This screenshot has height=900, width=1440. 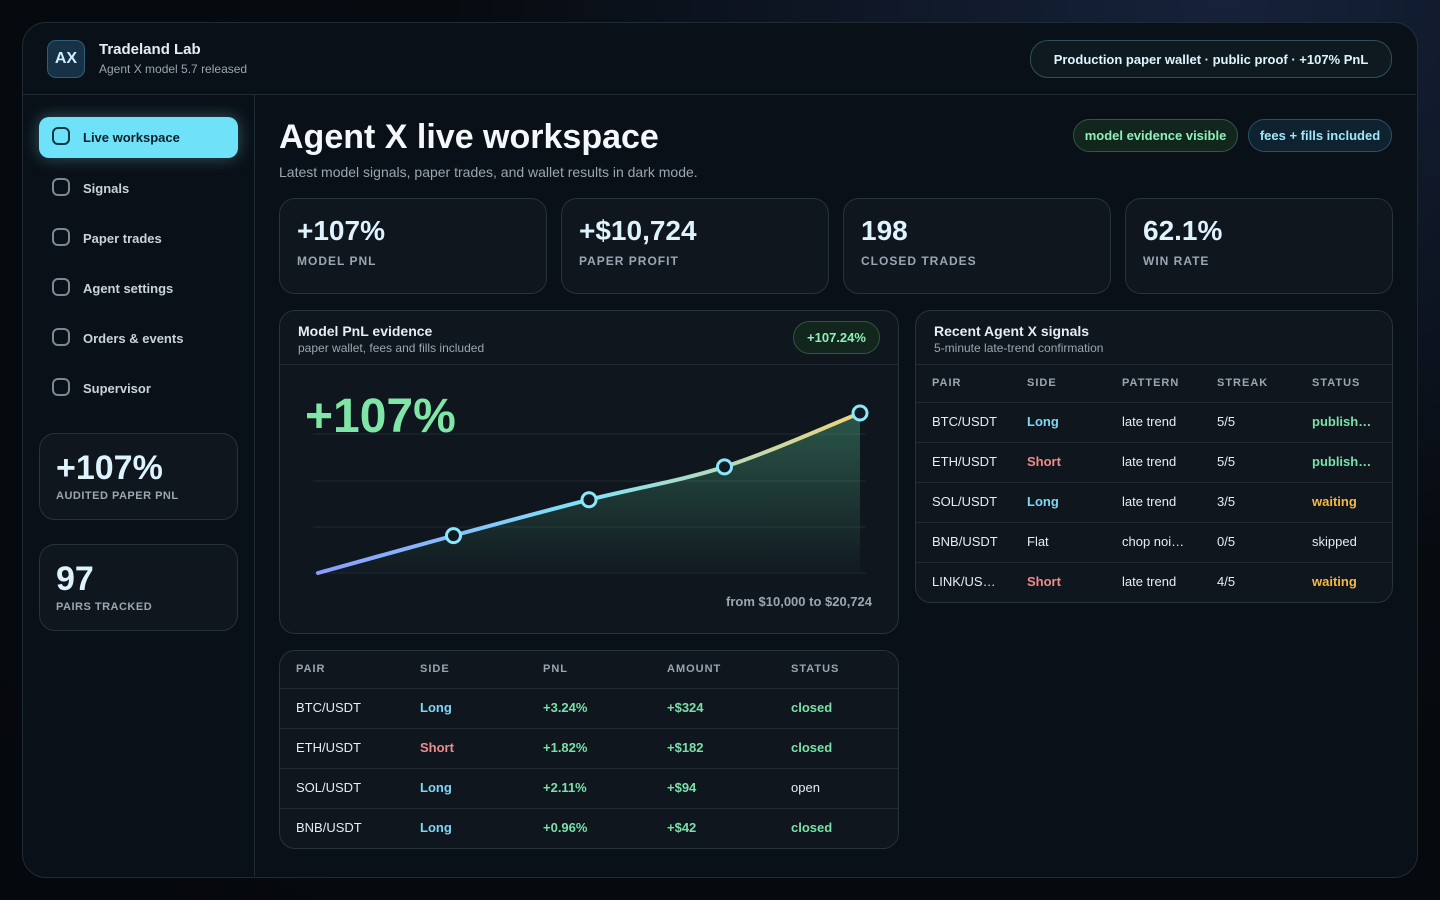 I want to click on table-cell: 3/5, so click(x=1226, y=501).